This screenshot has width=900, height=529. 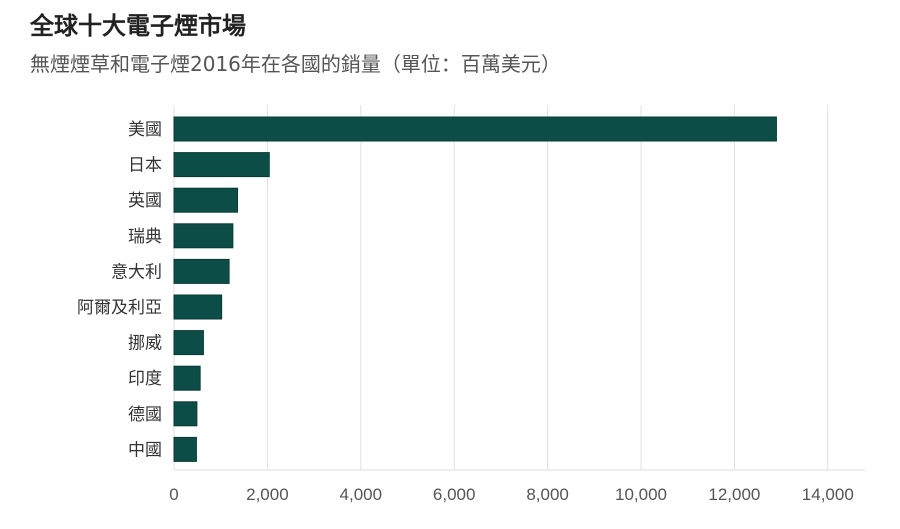 I want to click on category-label: 英國, so click(x=145, y=201).